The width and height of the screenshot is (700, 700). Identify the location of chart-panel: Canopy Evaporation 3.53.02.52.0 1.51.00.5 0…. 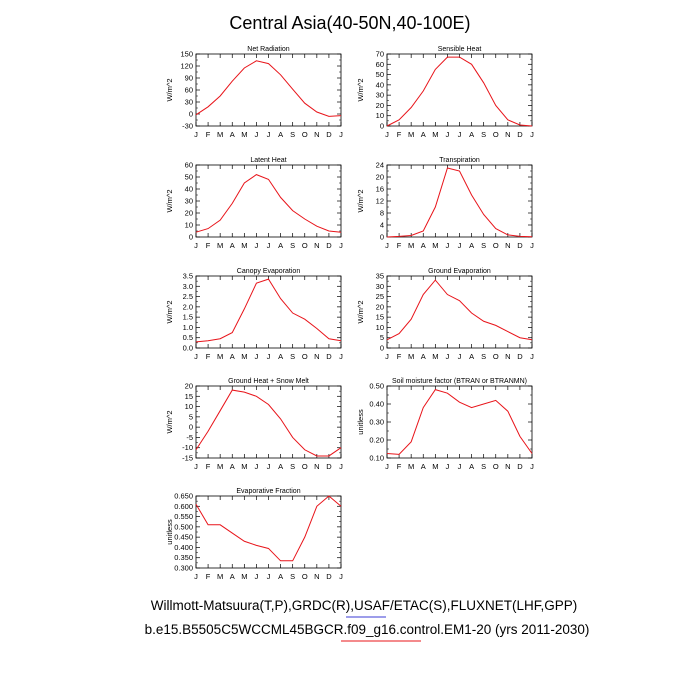
(254, 314).